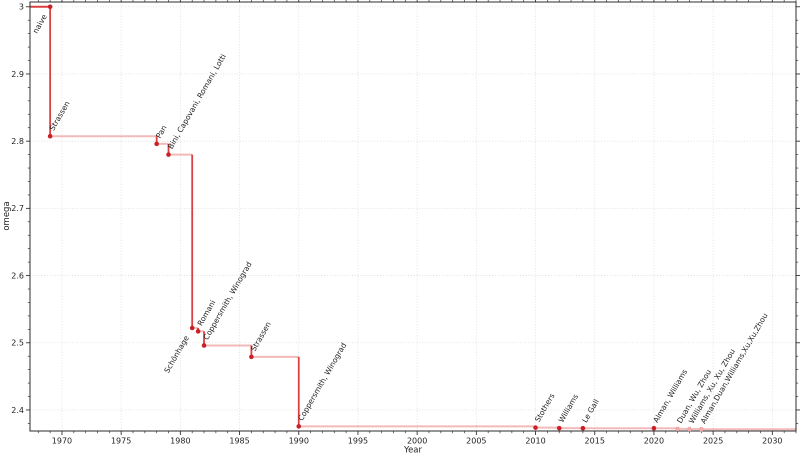  Describe the element at coordinates (772, 441) in the screenshot. I see `x-tick-label: 2030` at that location.